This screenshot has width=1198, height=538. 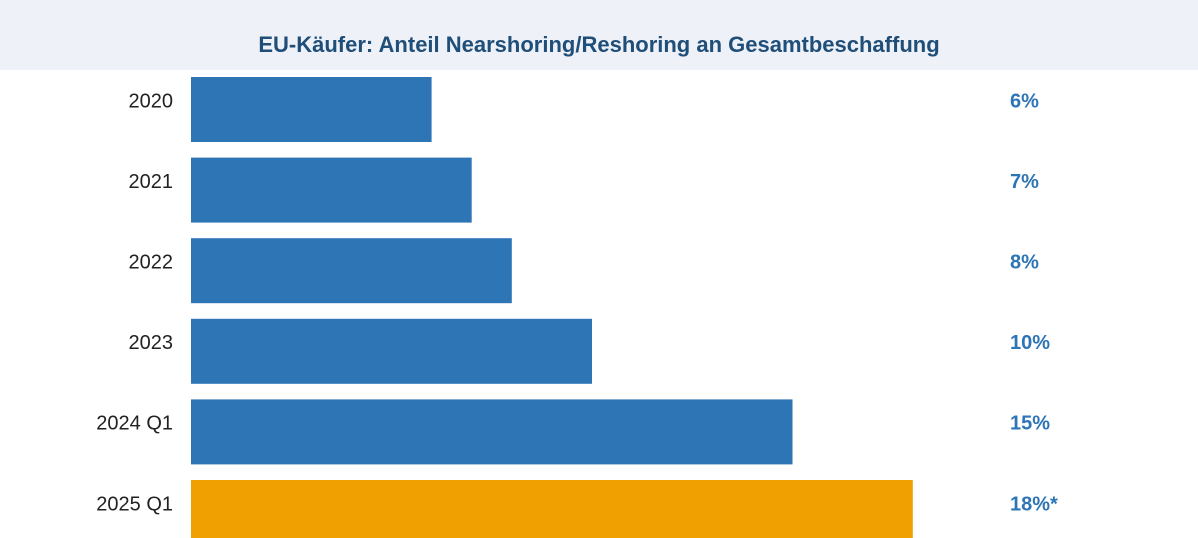 I want to click on bar-2022, so click(x=351, y=271).